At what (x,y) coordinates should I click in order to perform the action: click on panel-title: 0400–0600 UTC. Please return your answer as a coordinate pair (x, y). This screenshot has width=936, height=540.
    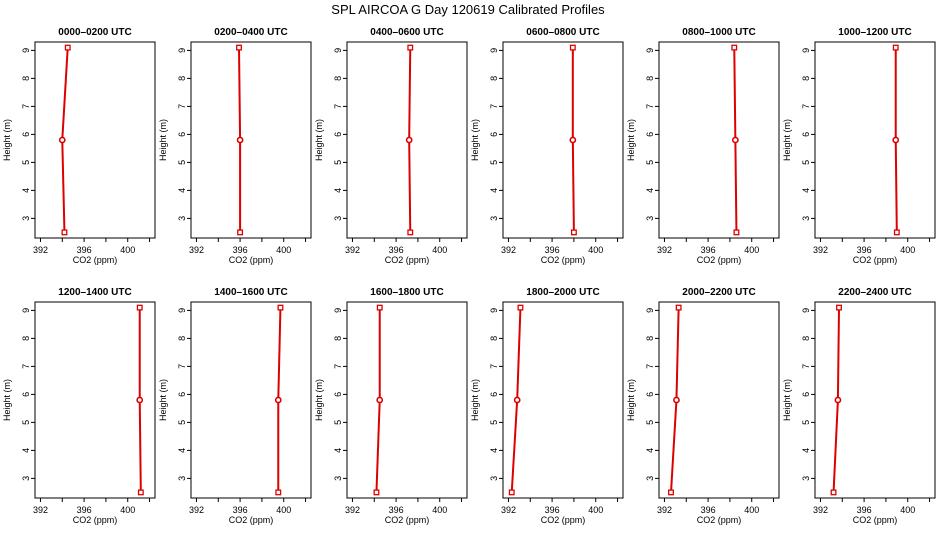
    Looking at the image, I should click on (406, 32).